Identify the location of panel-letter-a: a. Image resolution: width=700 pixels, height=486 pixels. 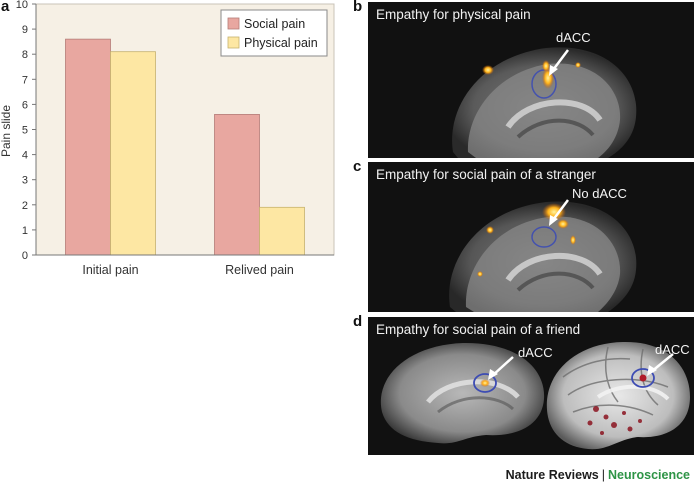
(5, 7).